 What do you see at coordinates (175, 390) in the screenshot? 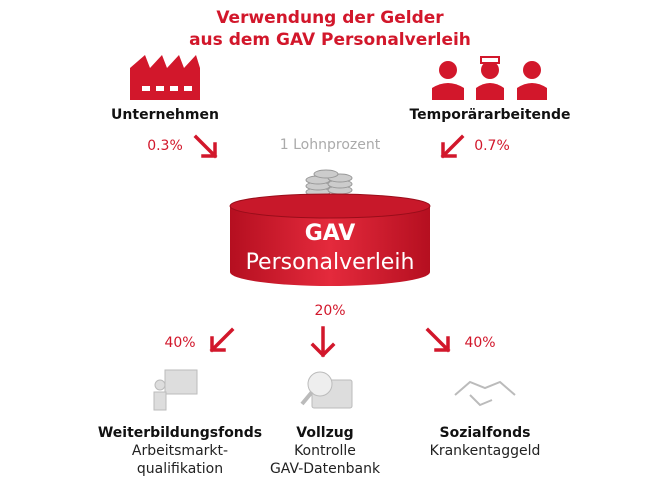
I see `training-icon` at bounding box center [175, 390].